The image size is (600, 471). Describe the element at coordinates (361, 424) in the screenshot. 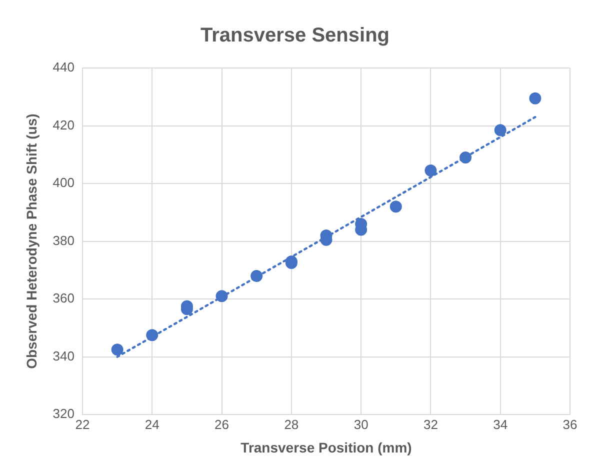

I see `x-tick-label: 30` at that location.